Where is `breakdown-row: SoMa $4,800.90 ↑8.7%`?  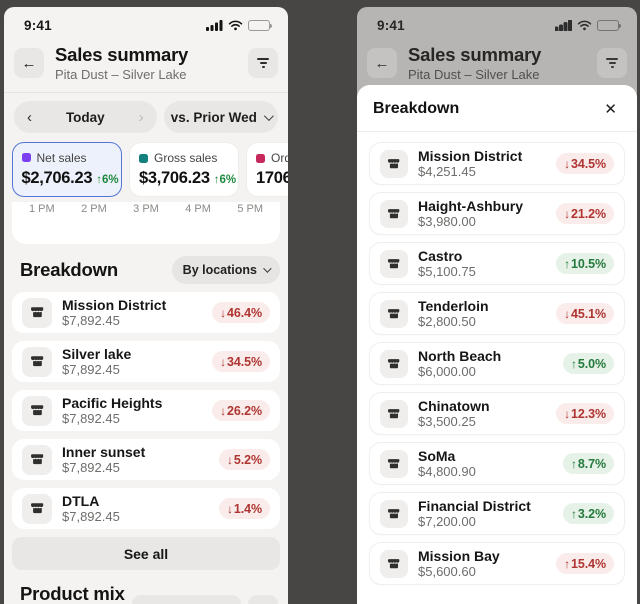 breakdown-row: SoMa $4,800.90 ↑8.7% is located at coordinates (497, 463).